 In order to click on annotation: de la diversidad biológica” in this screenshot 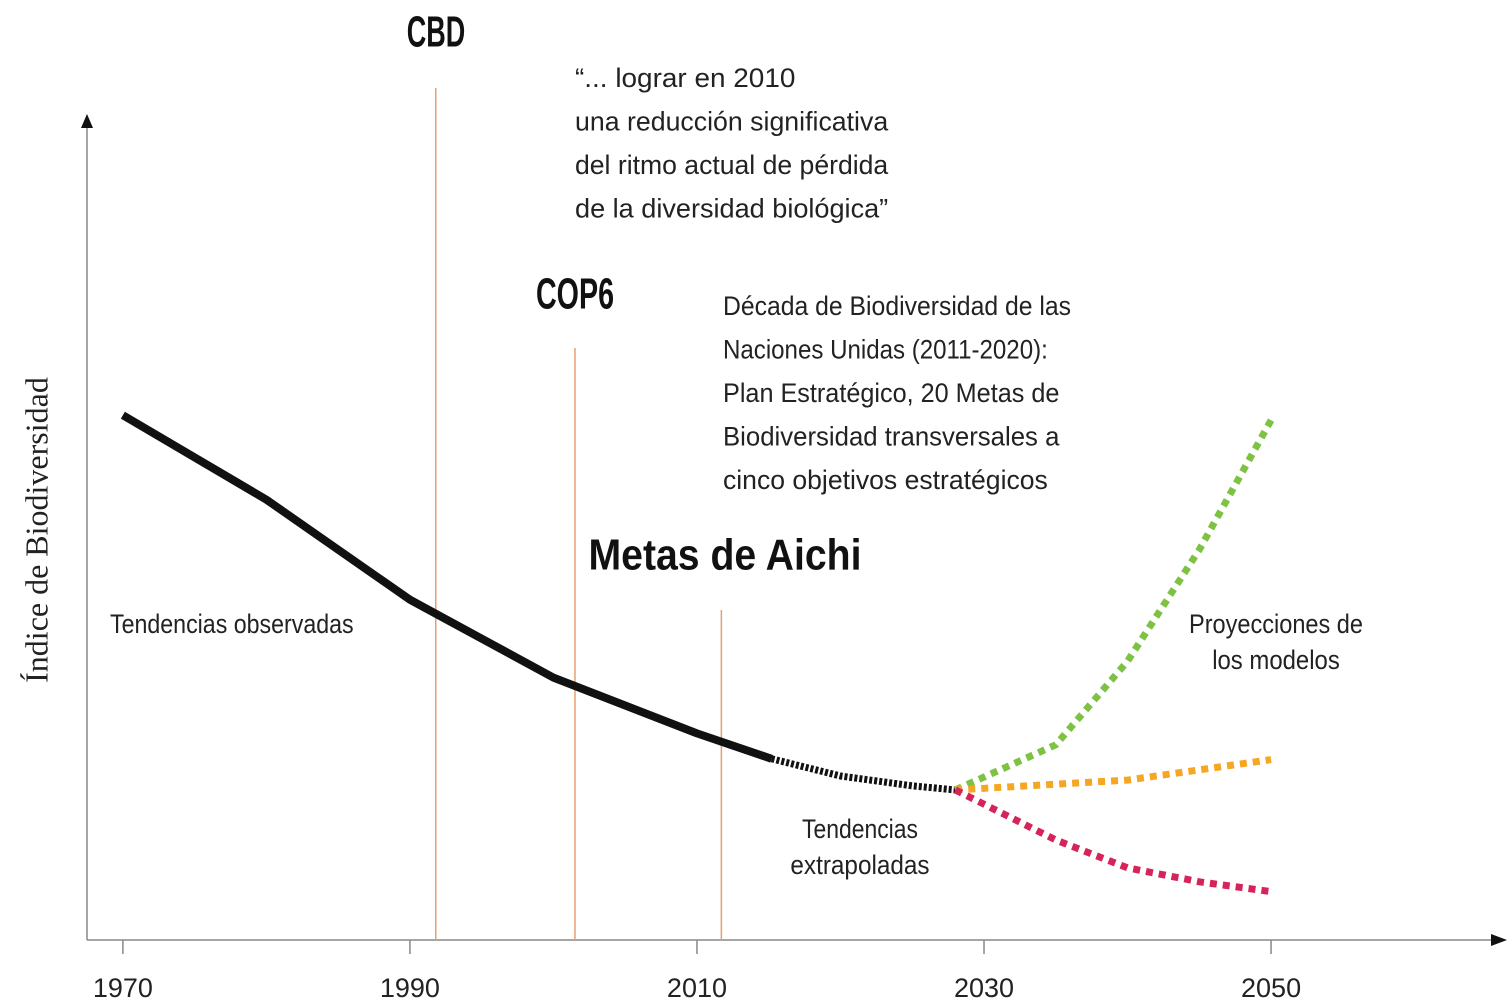, I will do `click(731, 209)`.